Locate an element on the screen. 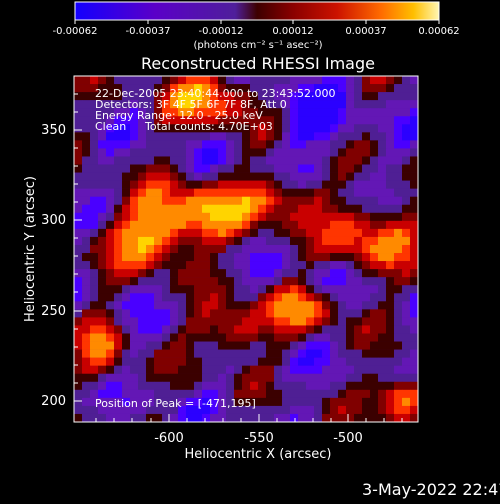  y-tick-label-3: 250 is located at coordinates (53, 311).